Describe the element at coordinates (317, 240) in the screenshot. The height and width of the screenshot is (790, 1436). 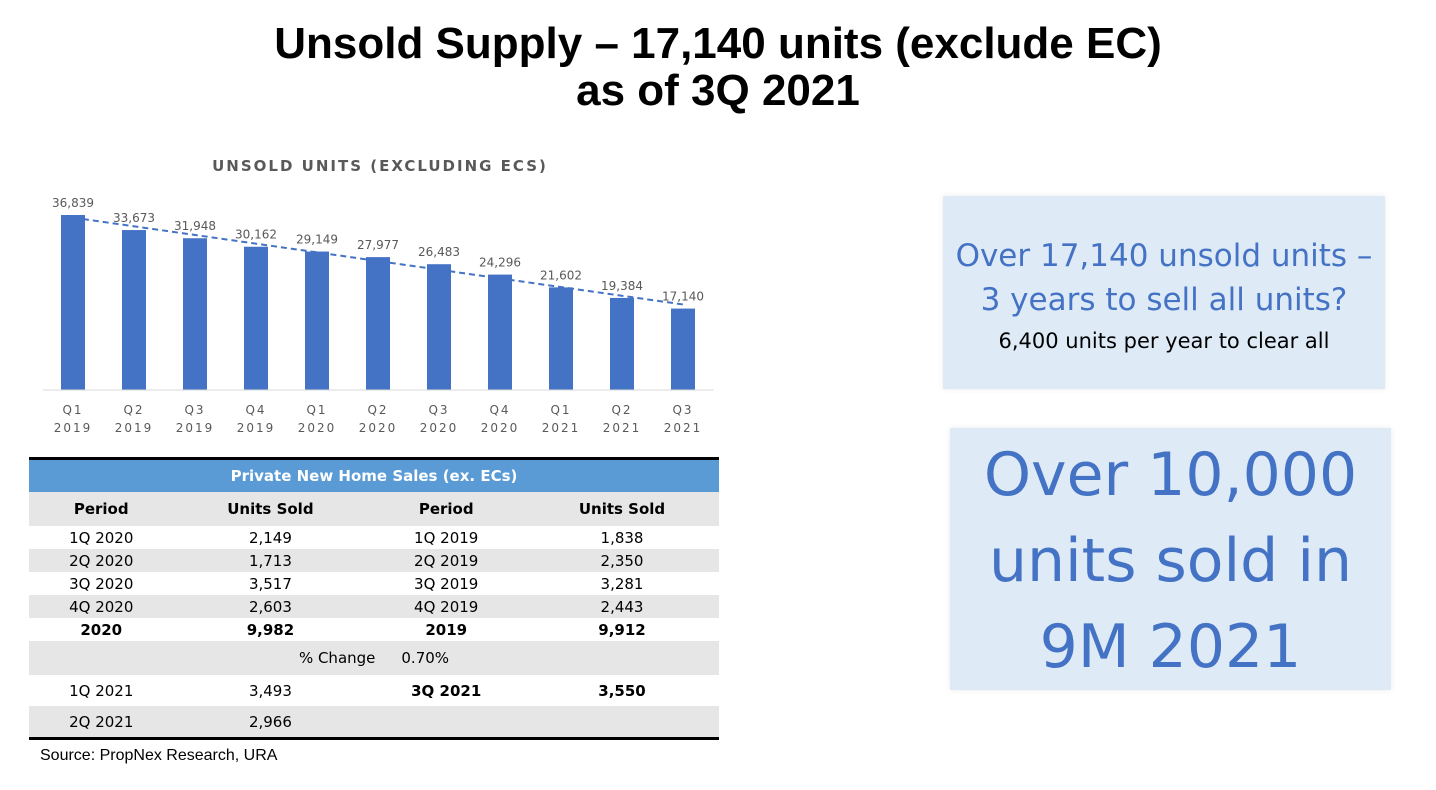
I see `data-label: 29,149` at that location.